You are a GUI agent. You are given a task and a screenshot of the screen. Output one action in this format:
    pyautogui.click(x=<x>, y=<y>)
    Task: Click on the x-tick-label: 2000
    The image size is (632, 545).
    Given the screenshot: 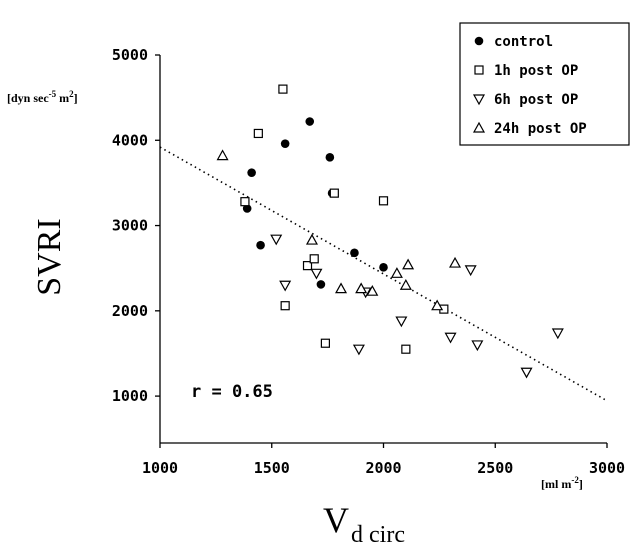 What is the action you would take?
    pyautogui.click(x=383, y=468)
    